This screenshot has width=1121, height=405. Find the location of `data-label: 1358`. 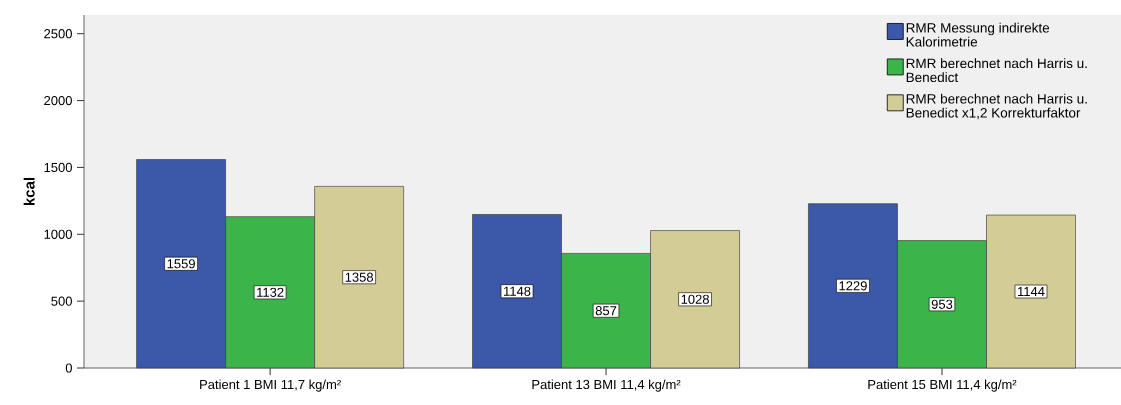

data-label: 1358 is located at coordinates (359, 277).